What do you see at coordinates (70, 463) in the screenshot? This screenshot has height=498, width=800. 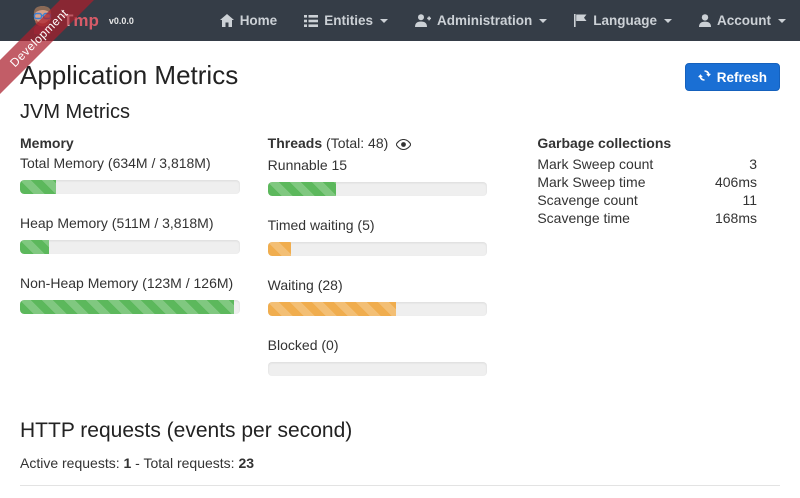 I see `active-requests-label: Active requests:` at bounding box center [70, 463].